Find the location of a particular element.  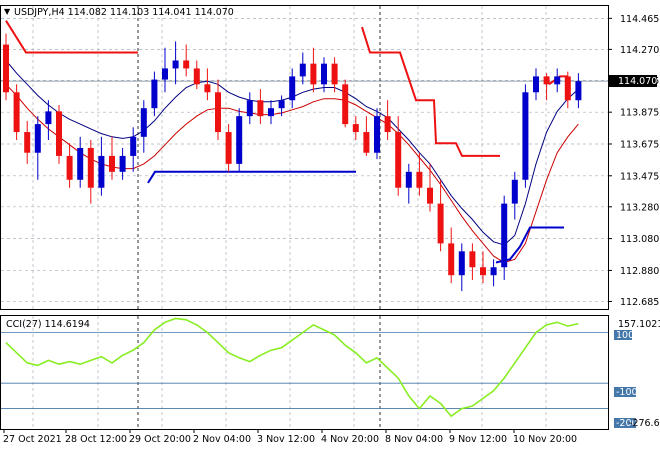

price-tick-label: 113.280 is located at coordinates (639, 207).